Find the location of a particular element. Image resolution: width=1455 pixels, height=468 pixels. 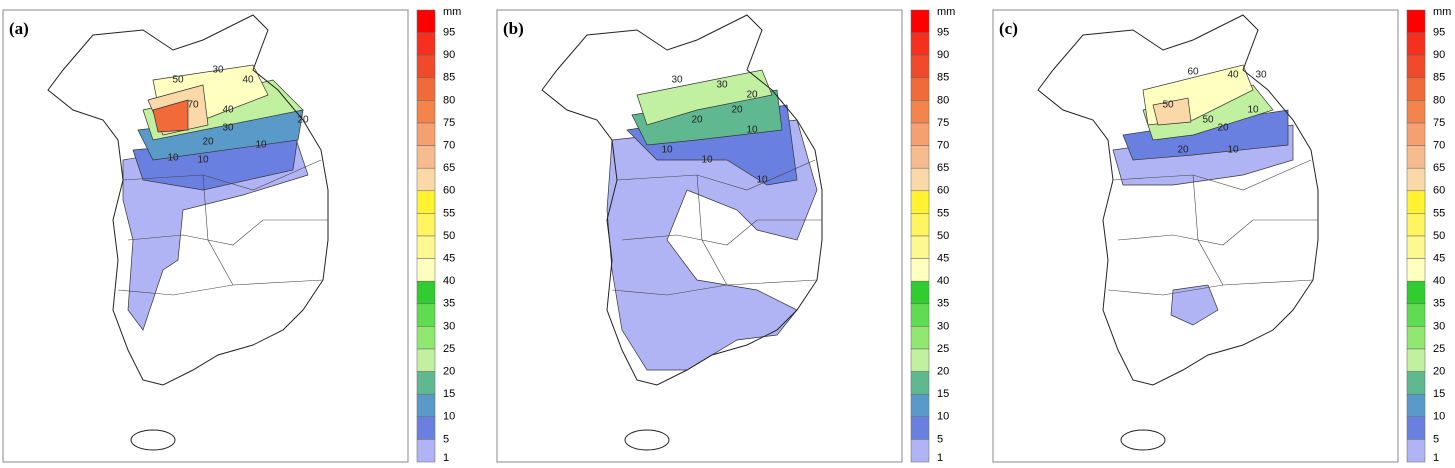

colorbar-label: 30 is located at coordinates (449, 326).